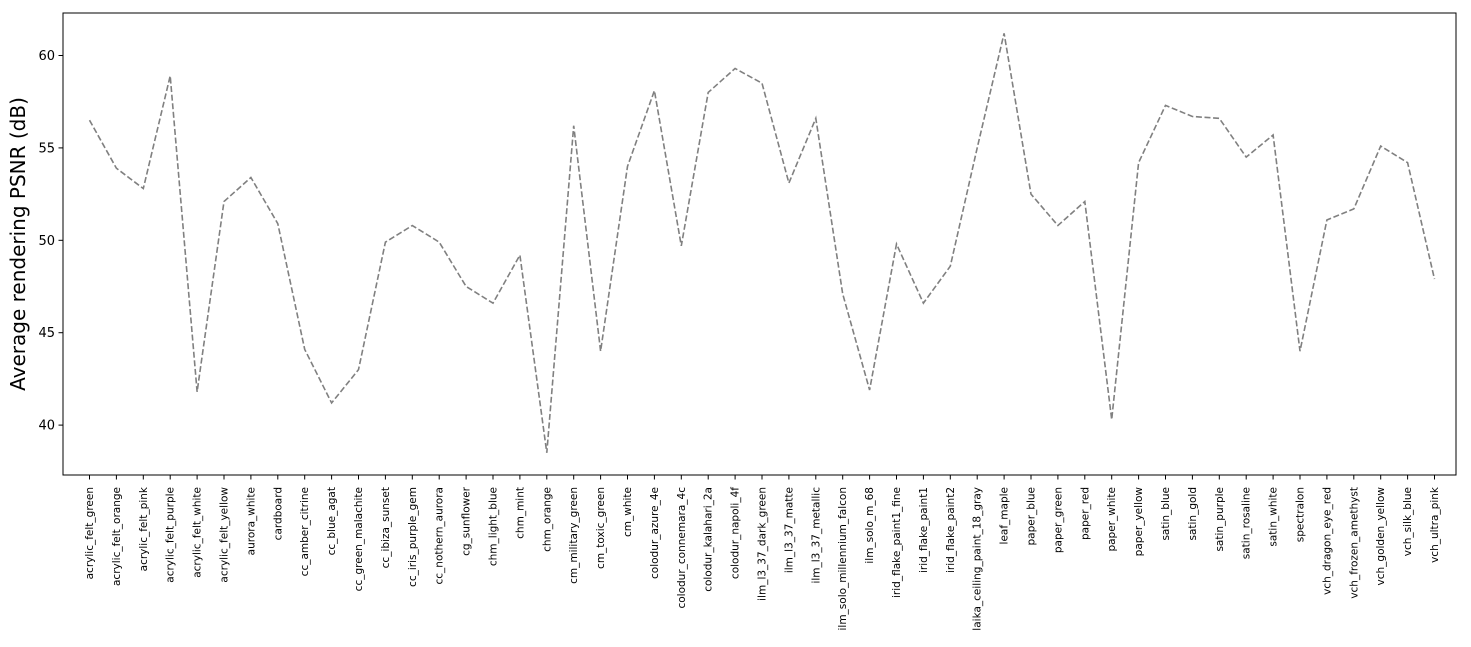 This screenshot has height=647, width=1471. Describe the element at coordinates (46, 333) in the screenshot. I see `y-tick-label: 45` at that location.